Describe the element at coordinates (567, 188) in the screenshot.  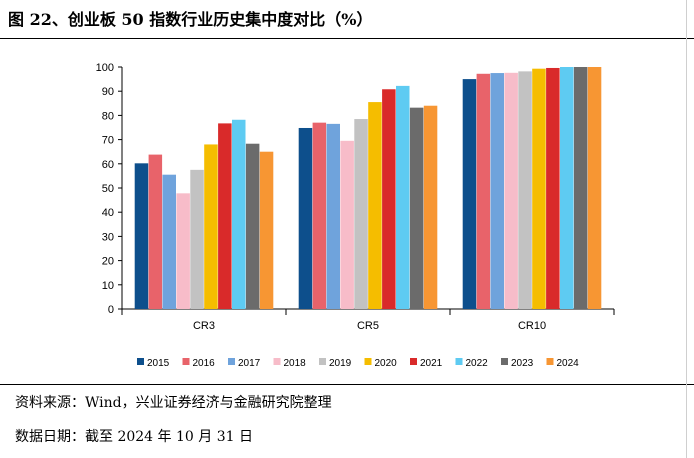
I see `bar-cr10-2022` at that location.